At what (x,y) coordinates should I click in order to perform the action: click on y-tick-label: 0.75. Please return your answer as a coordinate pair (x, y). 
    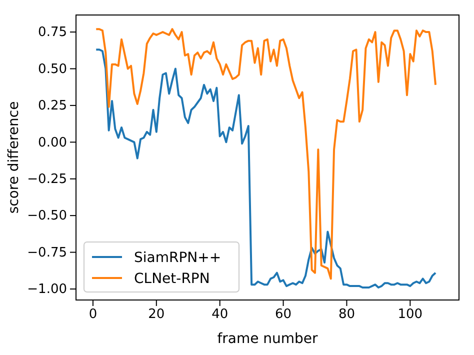
    Looking at the image, I should click on (52, 32).